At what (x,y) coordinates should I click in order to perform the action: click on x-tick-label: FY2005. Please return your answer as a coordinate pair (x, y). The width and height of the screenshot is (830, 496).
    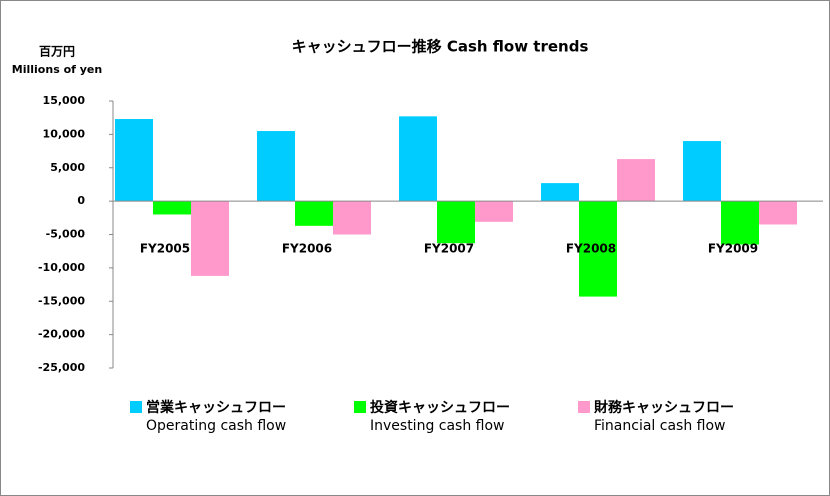
    Looking at the image, I should click on (165, 249).